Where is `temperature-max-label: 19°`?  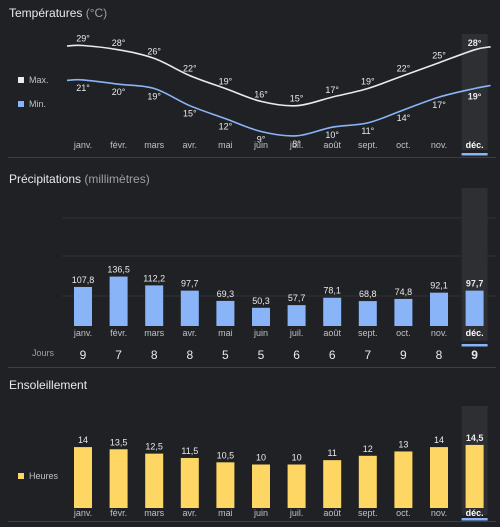 temperature-max-label: 19° is located at coordinates (368, 82).